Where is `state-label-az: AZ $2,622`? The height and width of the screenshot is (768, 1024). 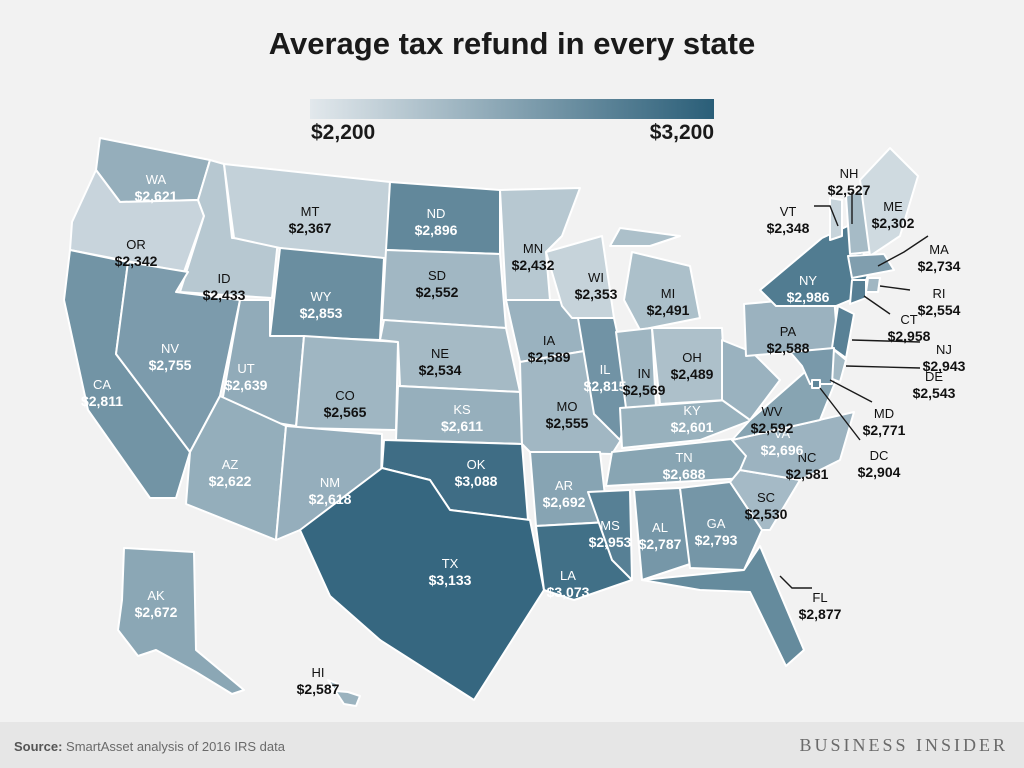
state-label-az: AZ $2,622 is located at coordinates (230, 473).